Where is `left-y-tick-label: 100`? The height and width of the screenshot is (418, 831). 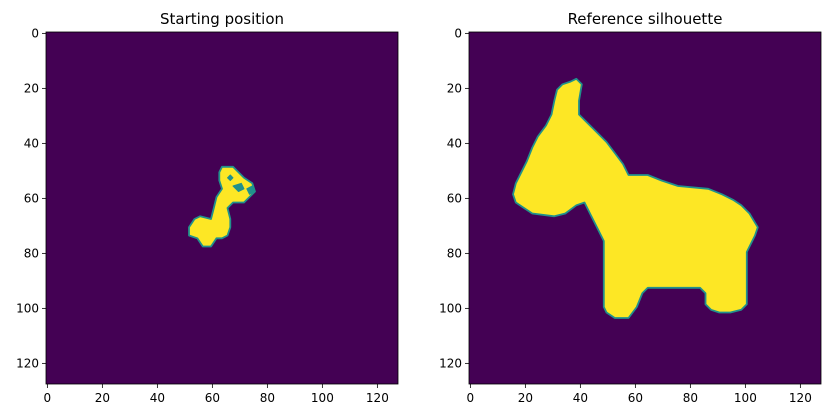 left-y-tick-label: 100 is located at coordinates (27, 308).